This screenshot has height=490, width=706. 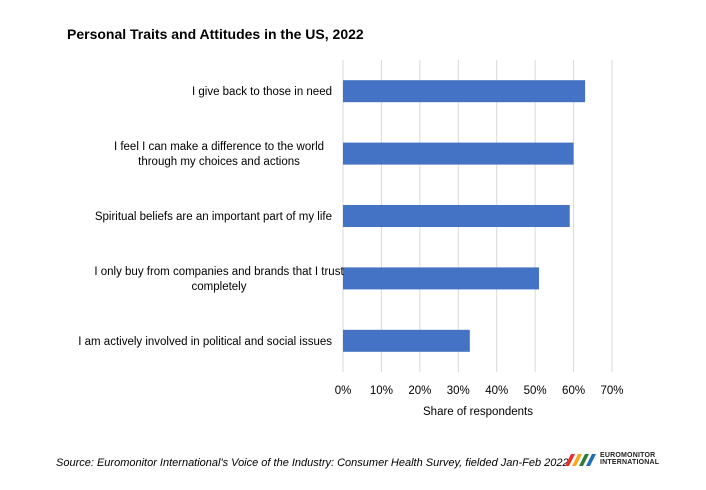 What do you see at coordinates (580, 460) in the screenshot?
I see `euromonitor-logo-icon` at bounding box center [580, 460].